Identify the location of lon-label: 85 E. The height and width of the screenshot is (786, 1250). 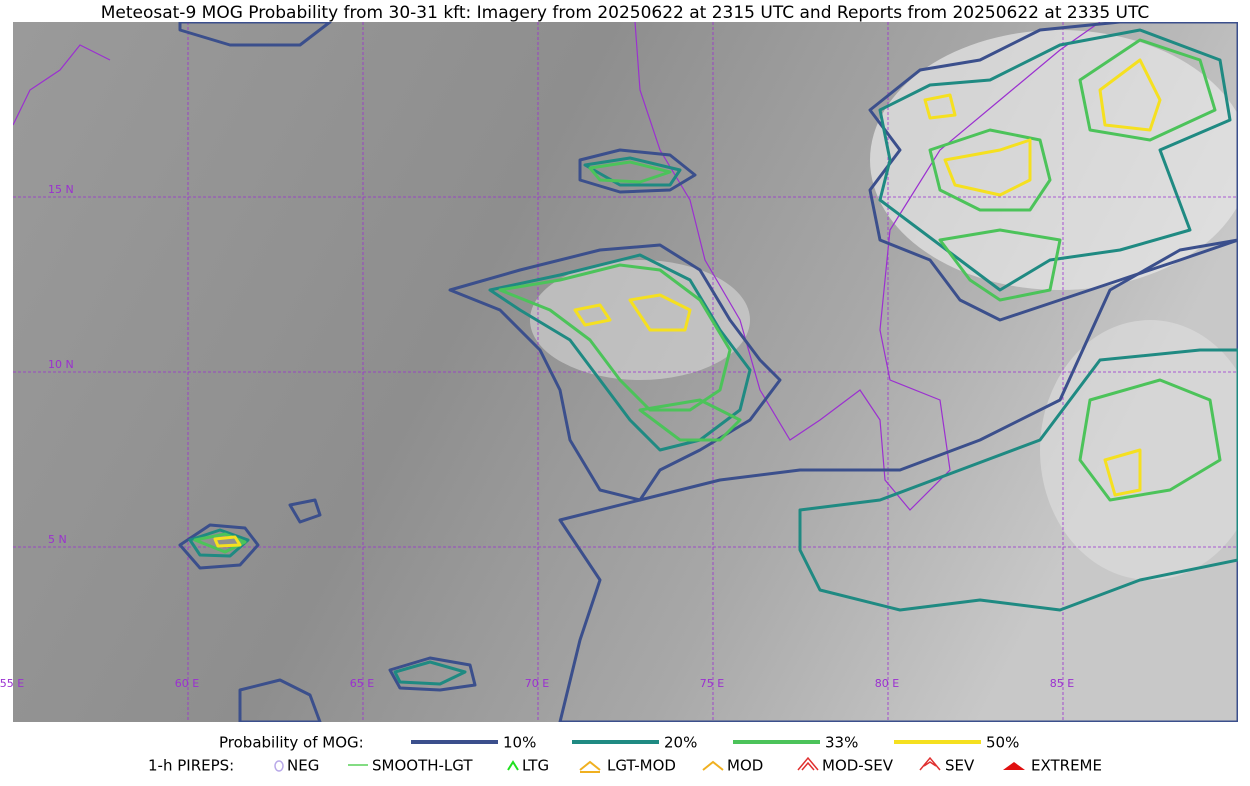
(1062, 683).